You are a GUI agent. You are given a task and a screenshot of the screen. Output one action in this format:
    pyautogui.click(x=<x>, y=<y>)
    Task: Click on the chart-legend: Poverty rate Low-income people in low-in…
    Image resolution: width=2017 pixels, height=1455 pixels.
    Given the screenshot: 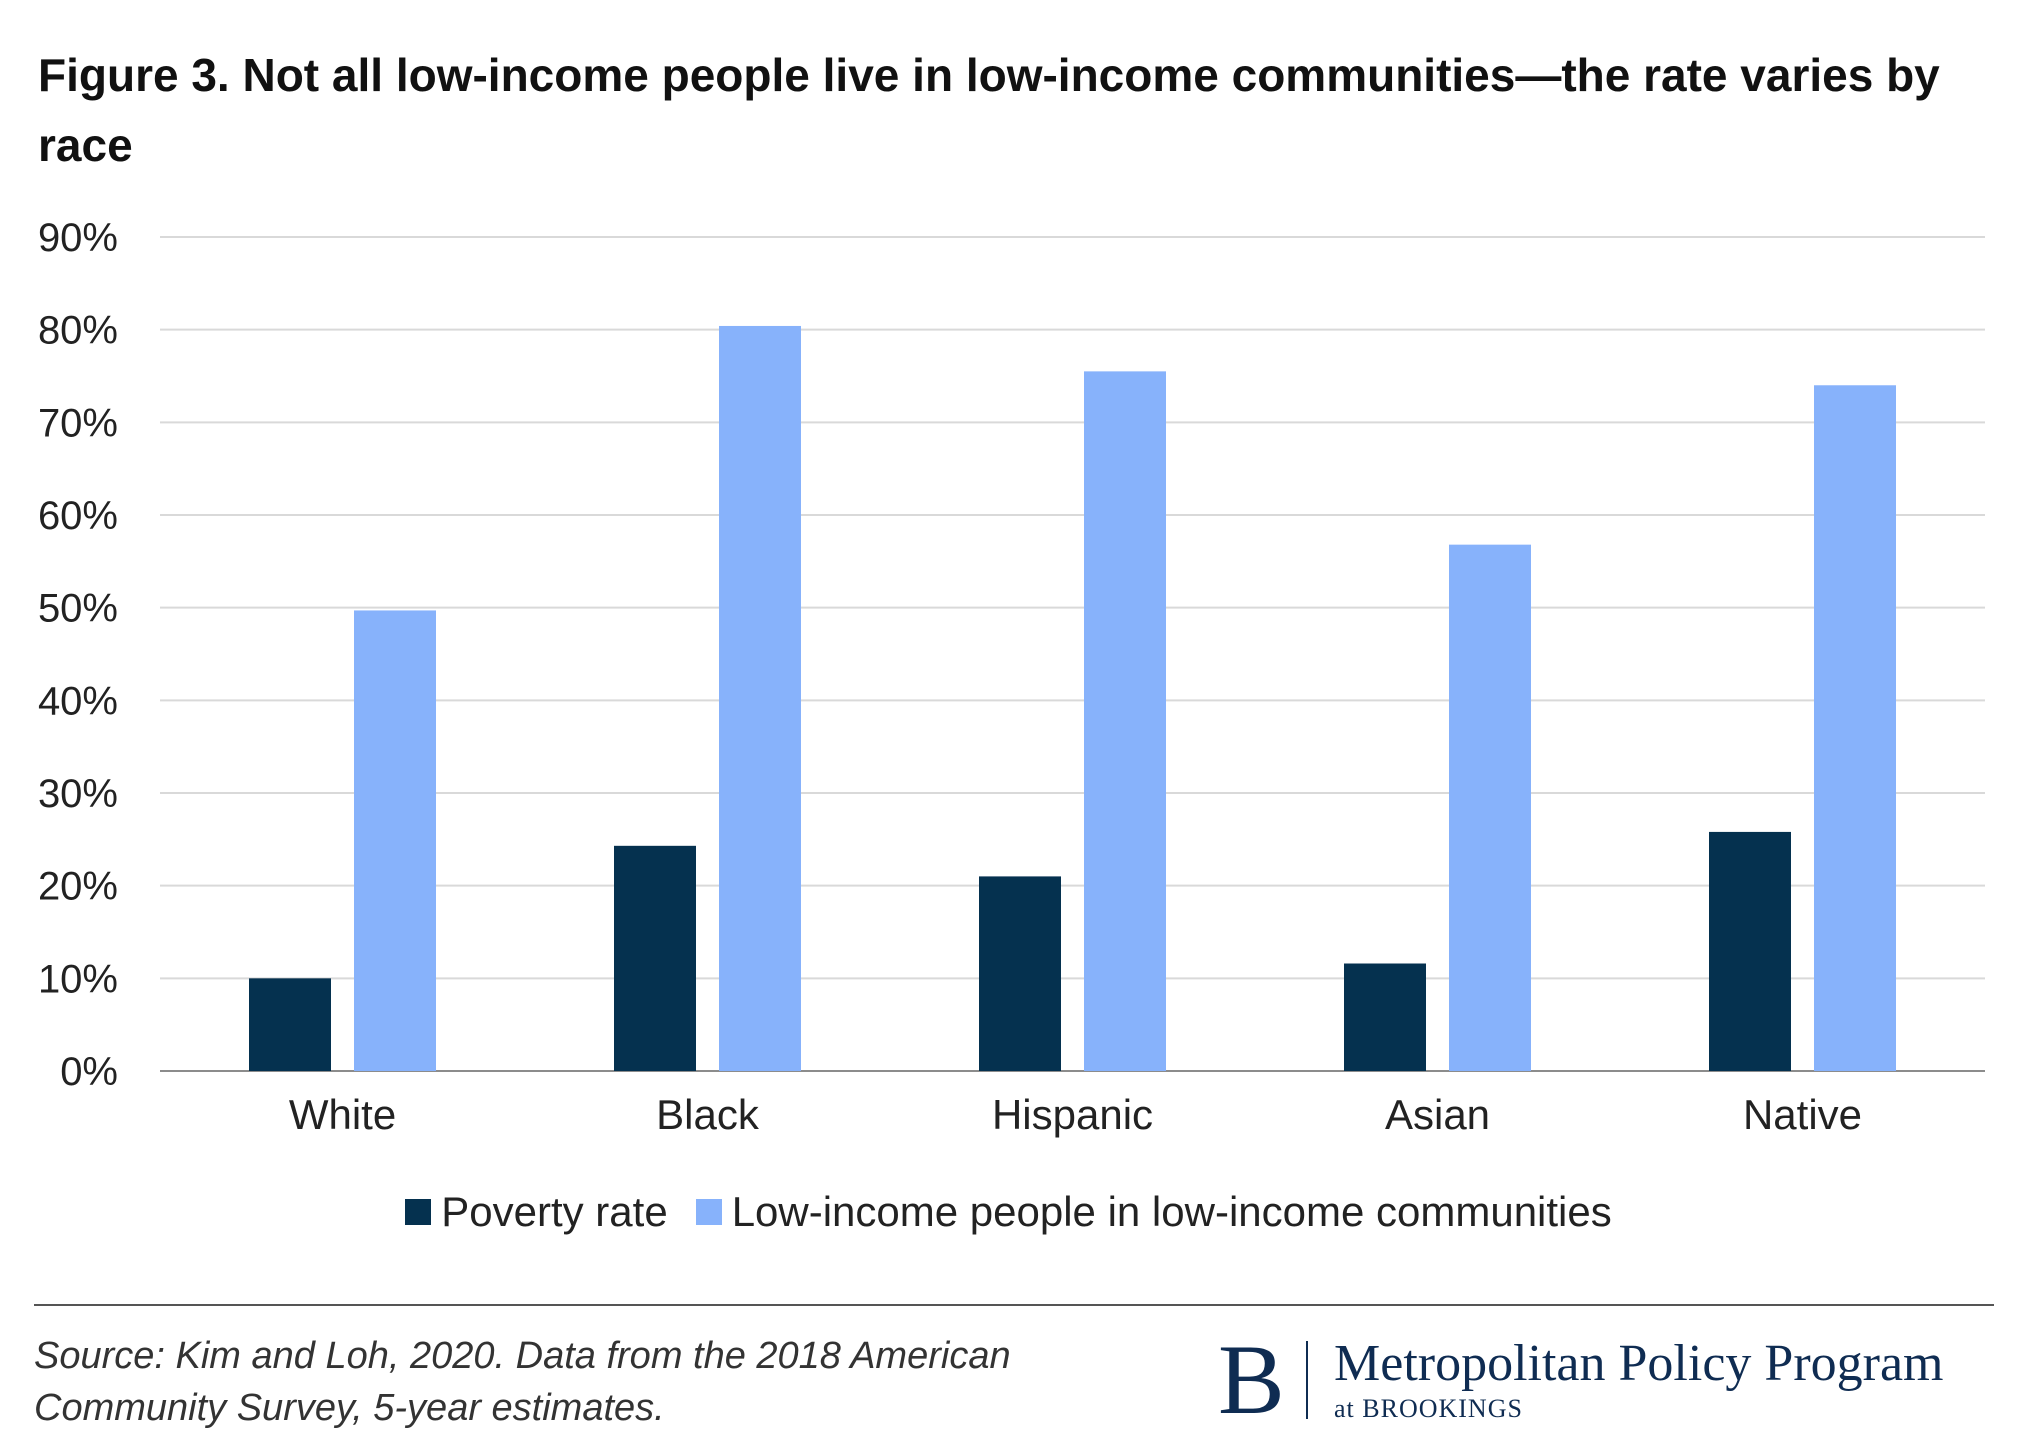 What is the action you would take?
    pyautogui.click(x=1008, y=1212)
    